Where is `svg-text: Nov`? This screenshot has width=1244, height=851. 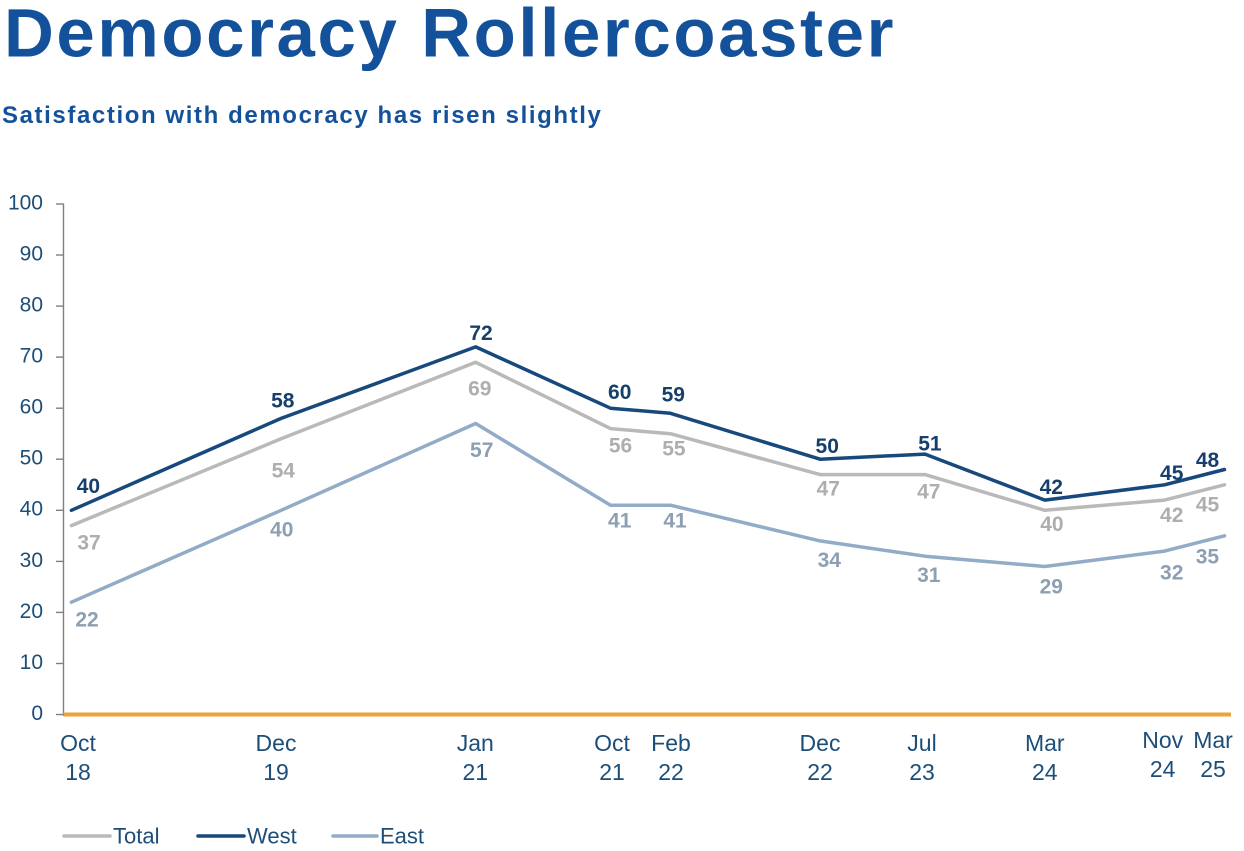 svg-text: Nov is located at coordinates (1162, 740).